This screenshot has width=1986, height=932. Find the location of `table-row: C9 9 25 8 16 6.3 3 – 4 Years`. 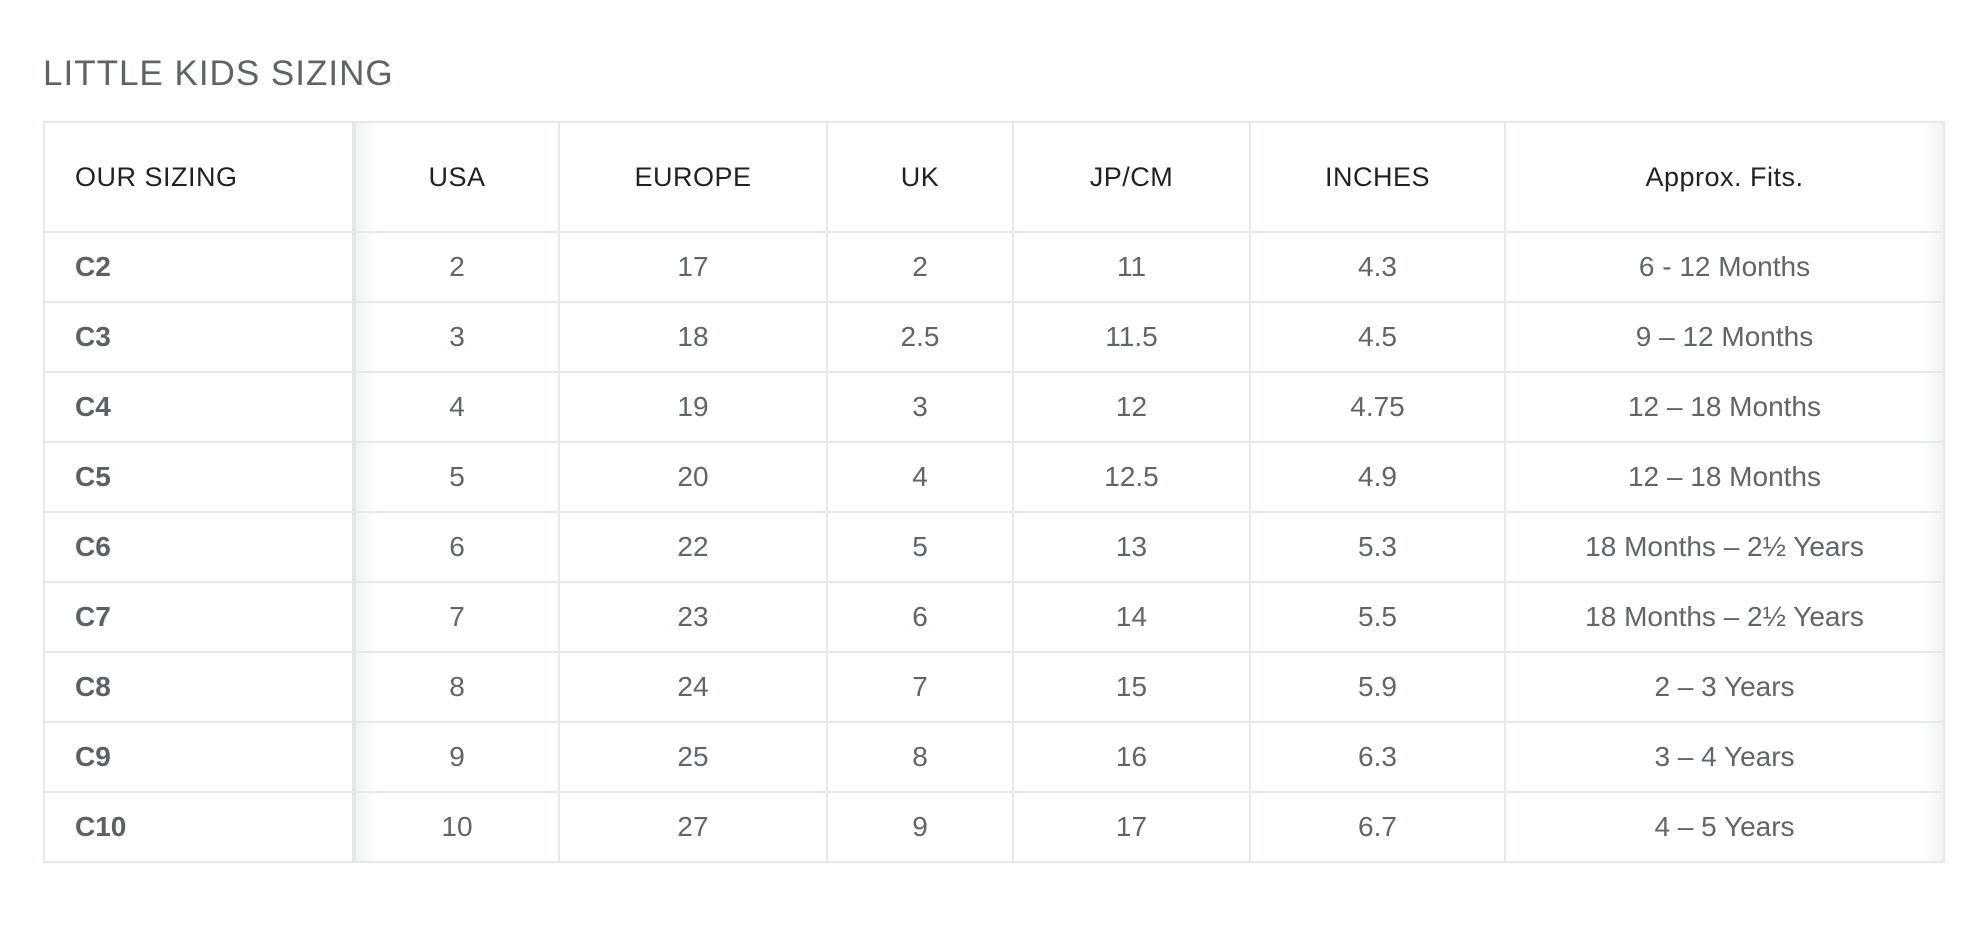

table-row: C9 9 25 8 16 6.3 3 – 4 Years is located at coordinates (994, 757).